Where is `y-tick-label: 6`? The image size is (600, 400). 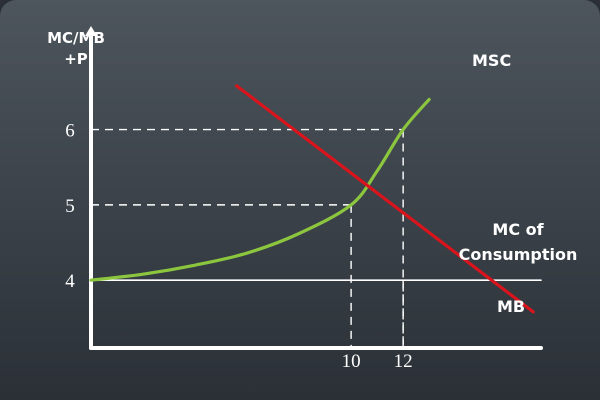
y-tick-label: 6 is located at coordinates (70, 131).